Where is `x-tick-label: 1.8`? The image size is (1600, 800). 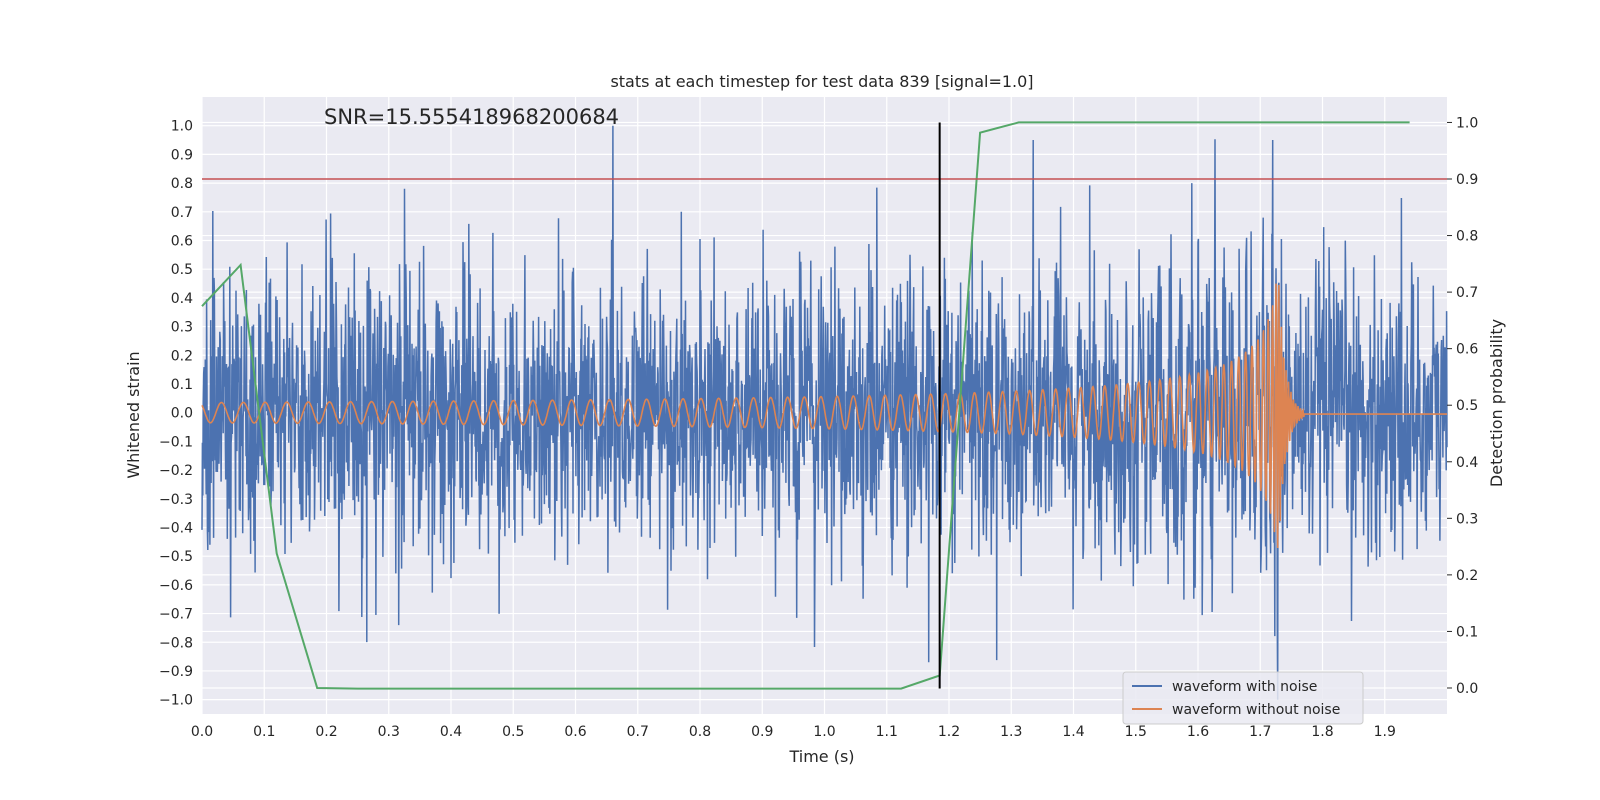 x-tick-label: 1.8 is located at coordinates (1322, 732).